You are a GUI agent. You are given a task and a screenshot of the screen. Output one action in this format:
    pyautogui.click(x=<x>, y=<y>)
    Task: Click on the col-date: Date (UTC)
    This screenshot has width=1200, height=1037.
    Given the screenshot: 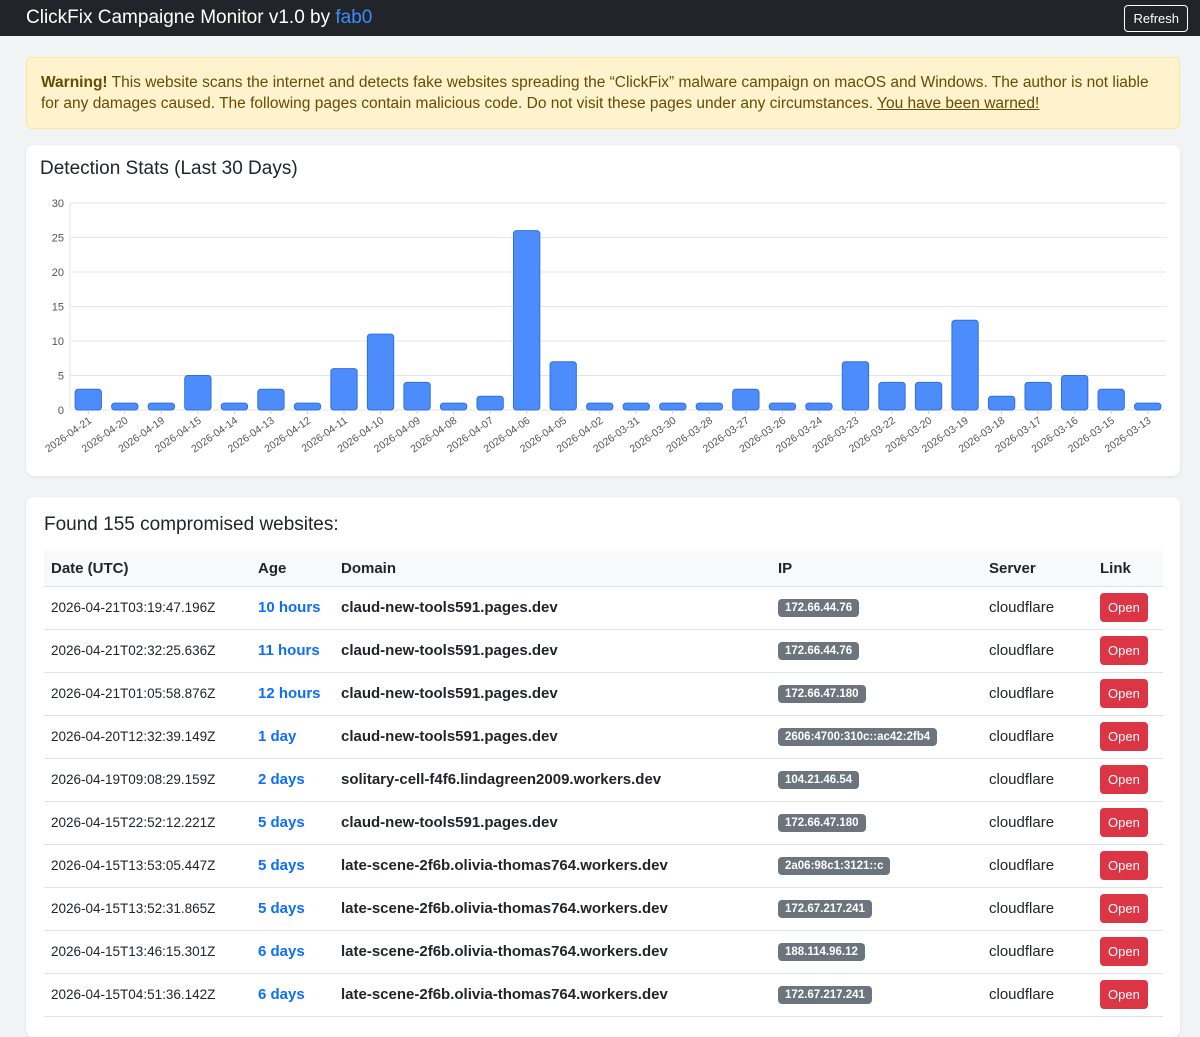 What is the action you would take?
    pyautogui.click(x=147, y=569)
    